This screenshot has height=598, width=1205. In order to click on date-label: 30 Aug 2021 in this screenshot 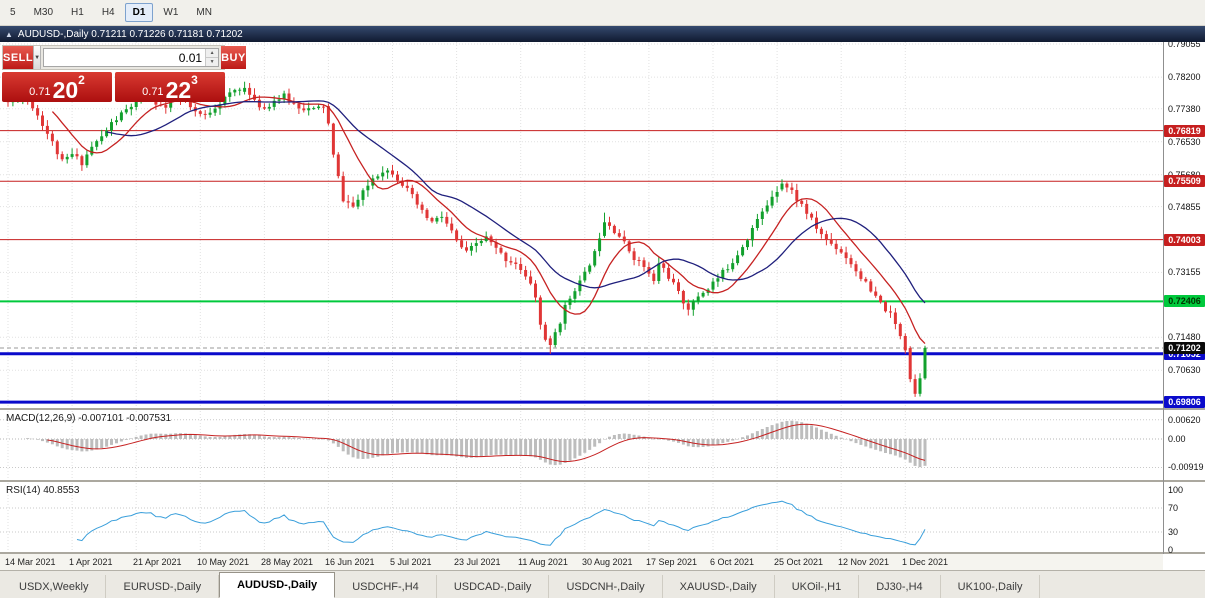, I will do `click(607, 562)`.